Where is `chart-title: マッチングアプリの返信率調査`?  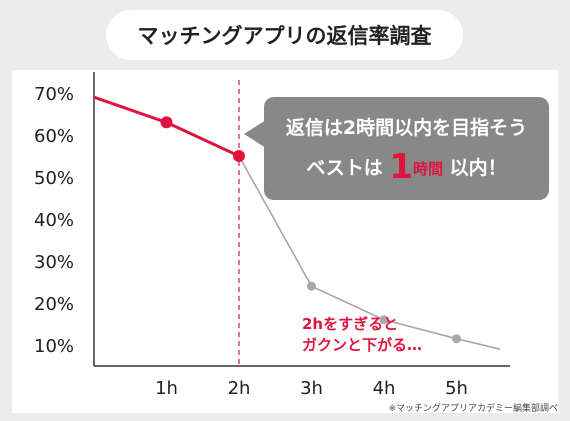 chart-title: マッチングアプリの返信率調査 is located at coordinates (284, 35).